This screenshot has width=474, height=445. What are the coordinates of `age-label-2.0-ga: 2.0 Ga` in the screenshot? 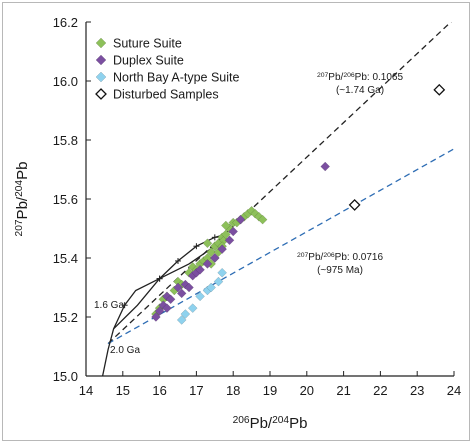 It's located at (125, 350).